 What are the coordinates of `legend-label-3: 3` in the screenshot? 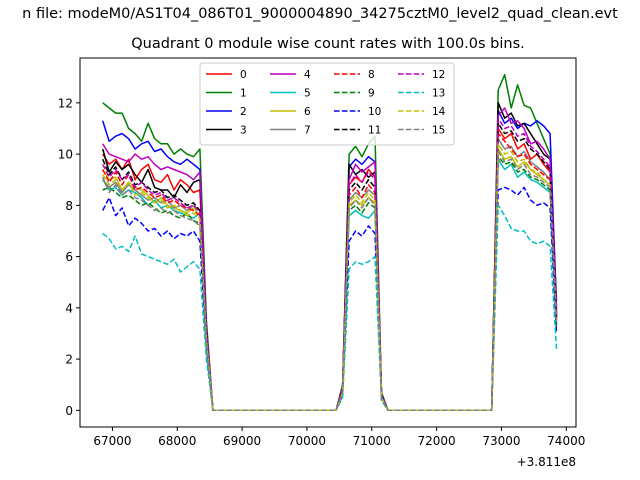 It's located at (243, 131).